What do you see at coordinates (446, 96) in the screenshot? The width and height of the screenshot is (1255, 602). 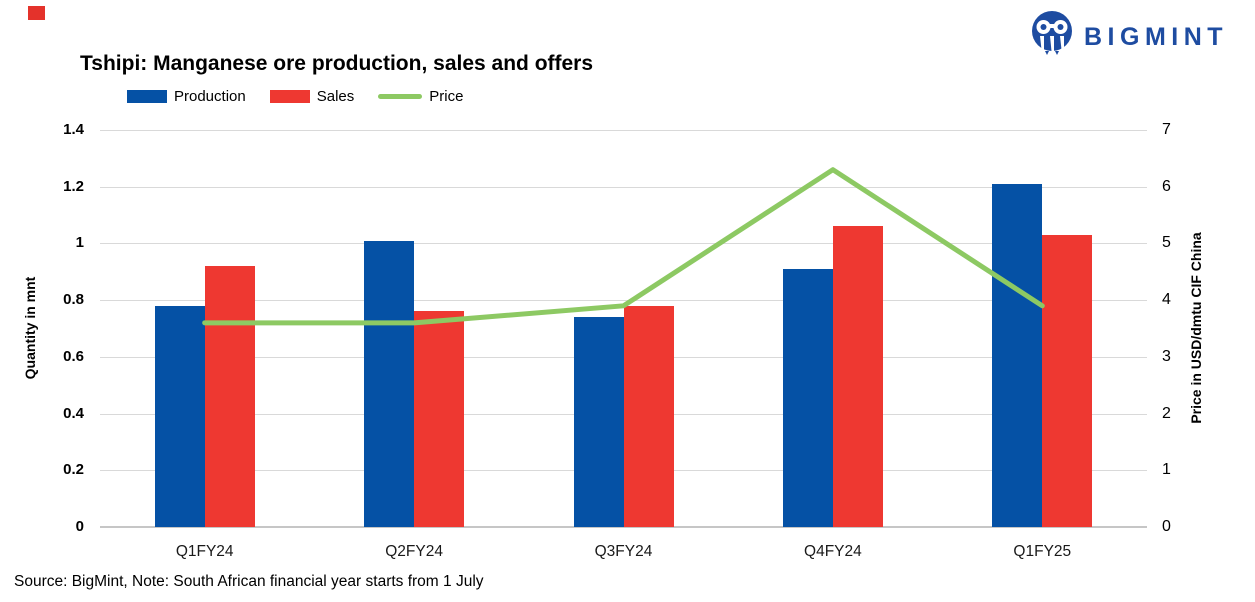 I see `legend-label-price: Price` at bounding box center [446, 96].